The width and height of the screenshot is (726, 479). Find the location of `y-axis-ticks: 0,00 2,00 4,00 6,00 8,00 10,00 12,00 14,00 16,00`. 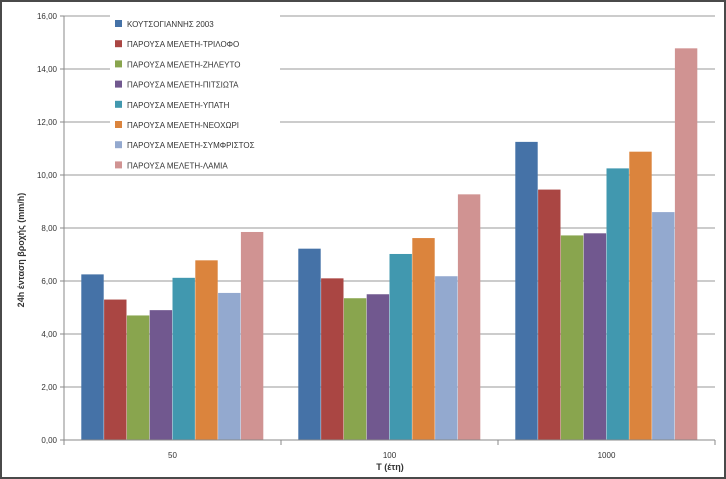

y-axis-ticks: 0,00 2,00 4,00 6,00 8,00 10,00 12,00 14,00 16,00 is located at coordinates (50, 228).